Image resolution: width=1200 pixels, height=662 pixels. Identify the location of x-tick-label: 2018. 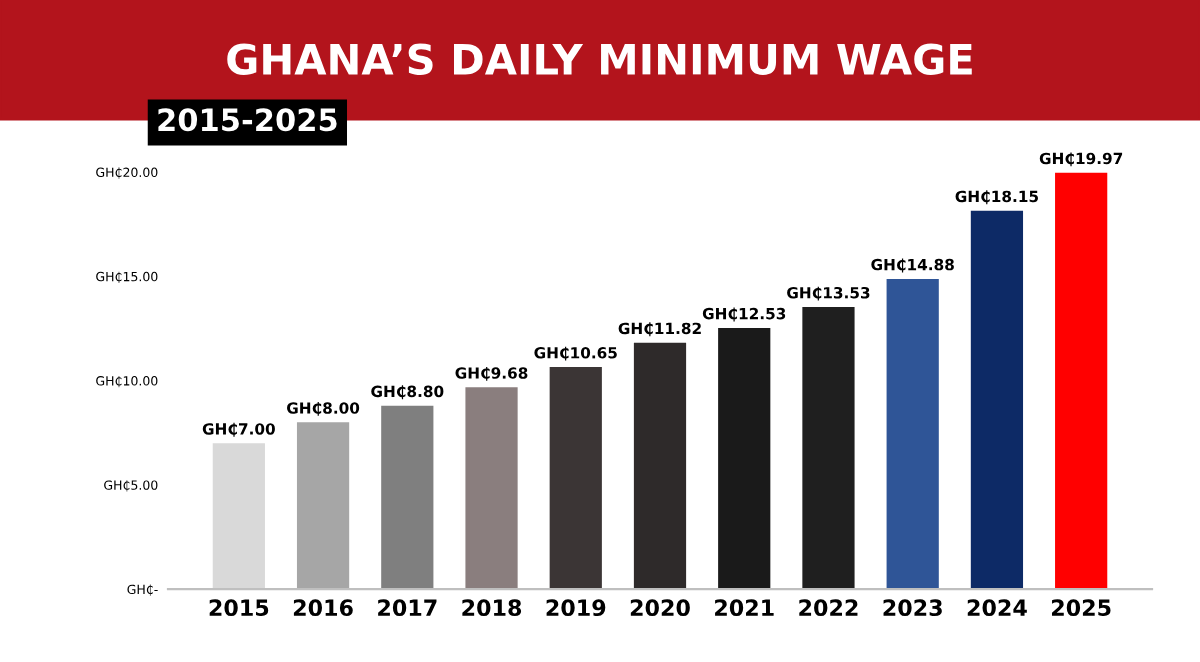
(492, 608).